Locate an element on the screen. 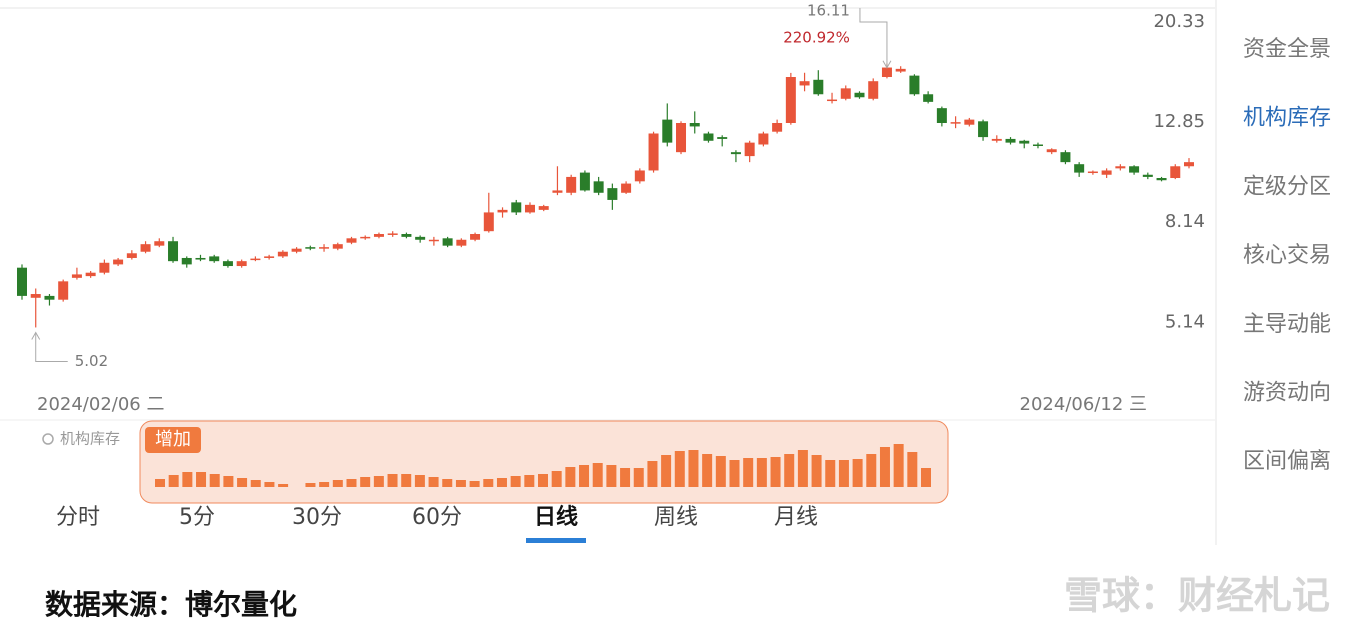 The width and height of the screenshot is (1370, 644). period-tab: 周线 is located at coordinates (676, 517).